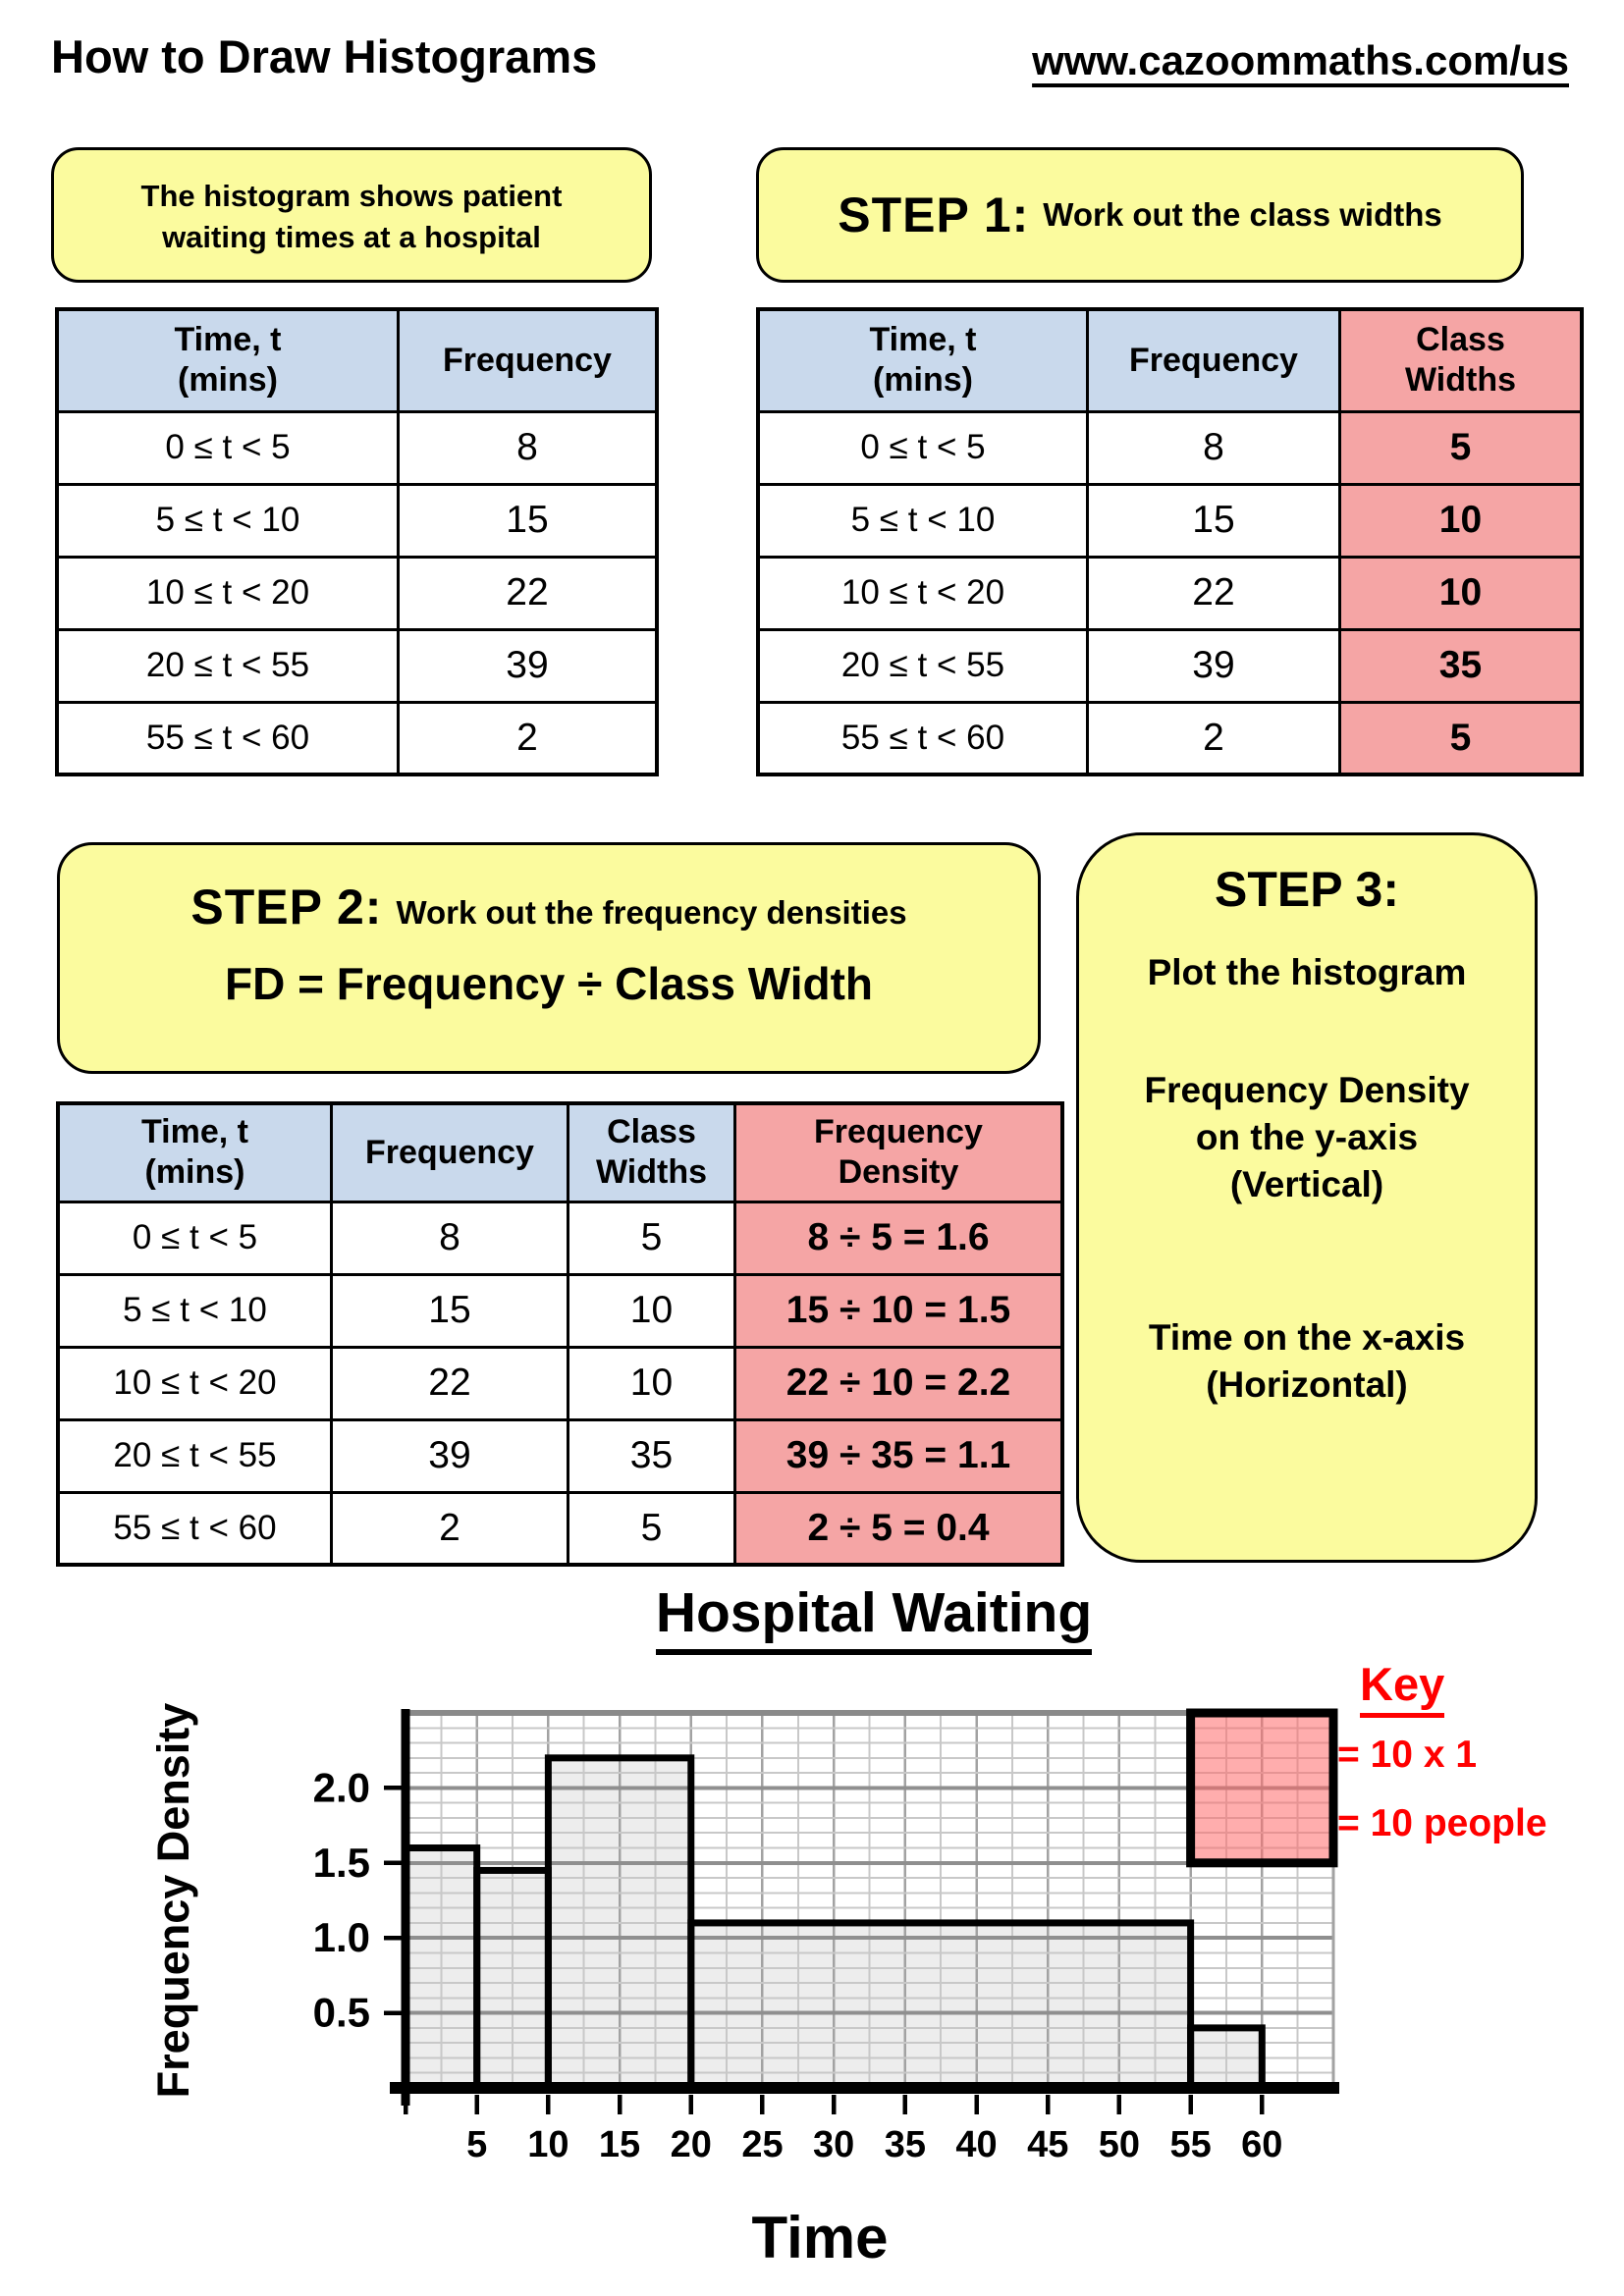 The image size is (1624, 2296). What do you see at coordinates (922, 738) in the screenshot?
I see `table-cell: 55 ≤ t < 60` at bounding box center [922, 738].